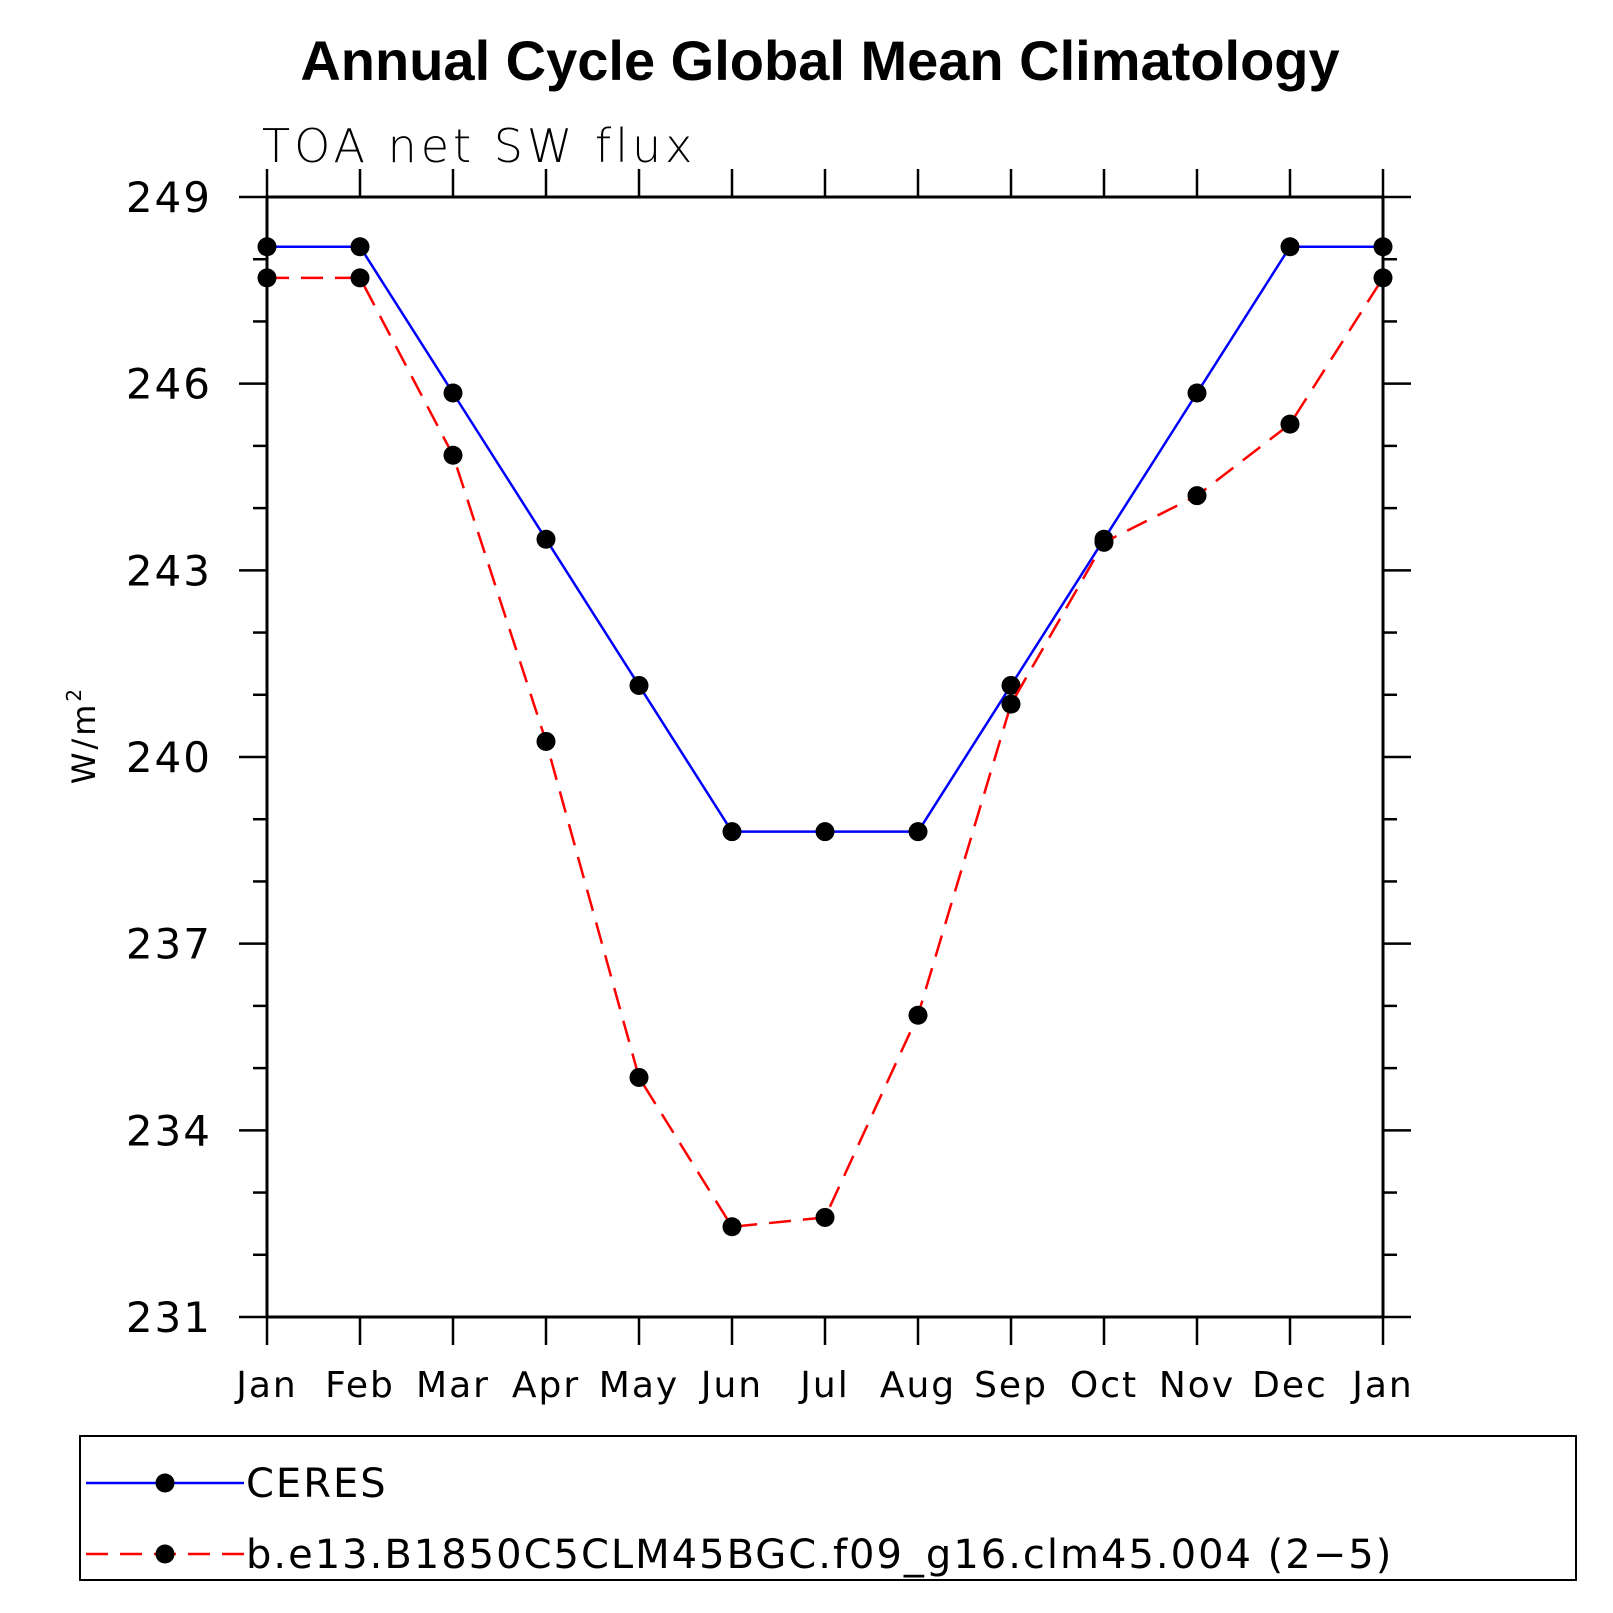 The height and width of the screenshot is (1613, 1613). Describe the element at coordinates (360, 1385) in the screenshot. I see `x-tick-label: Feb` at that location.